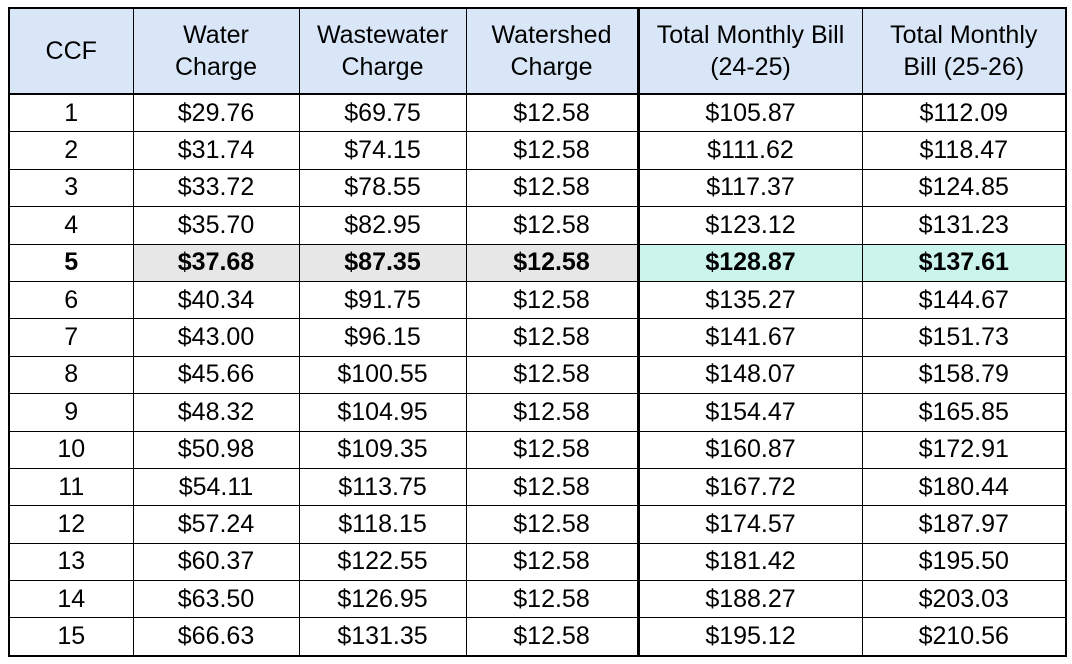  I want to click on cell-total-bill-25-26: $180.44, so click(964, 487).